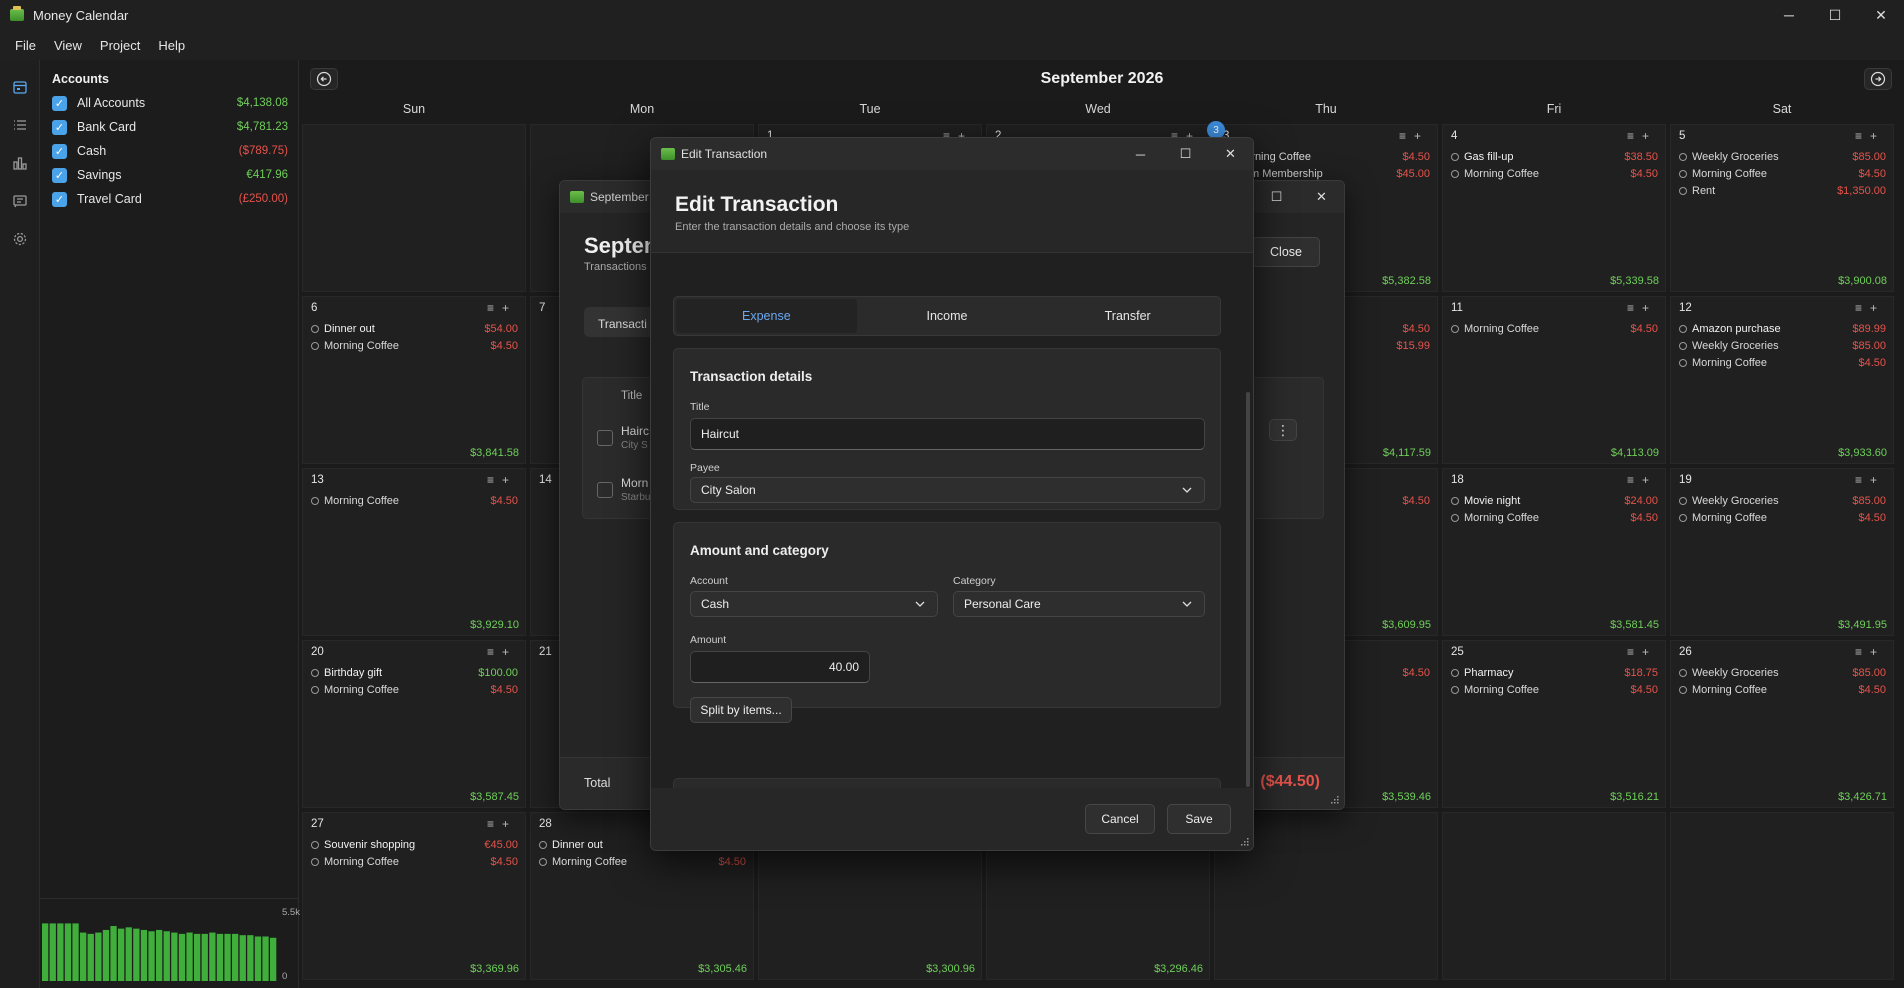 The image size is (1904, 988). What do you see at coordinates (766, 316) in the screenshot?
I see `tab-expense: Expense` at bounding box center [766, 316].